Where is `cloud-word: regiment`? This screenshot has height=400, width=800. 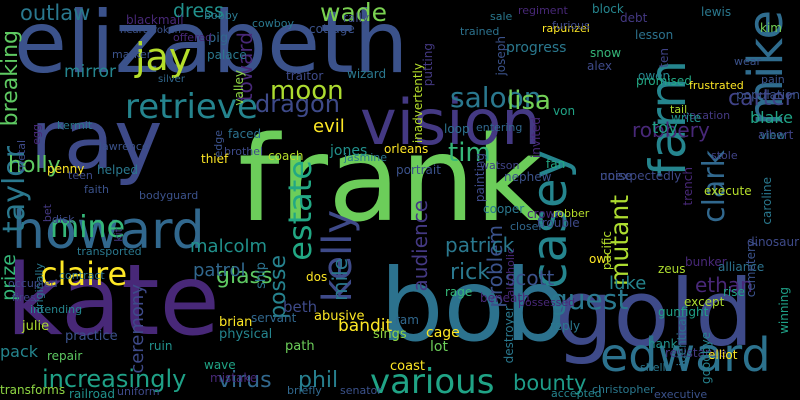
cloud-word: regiment is located at coordinates (543, 10).